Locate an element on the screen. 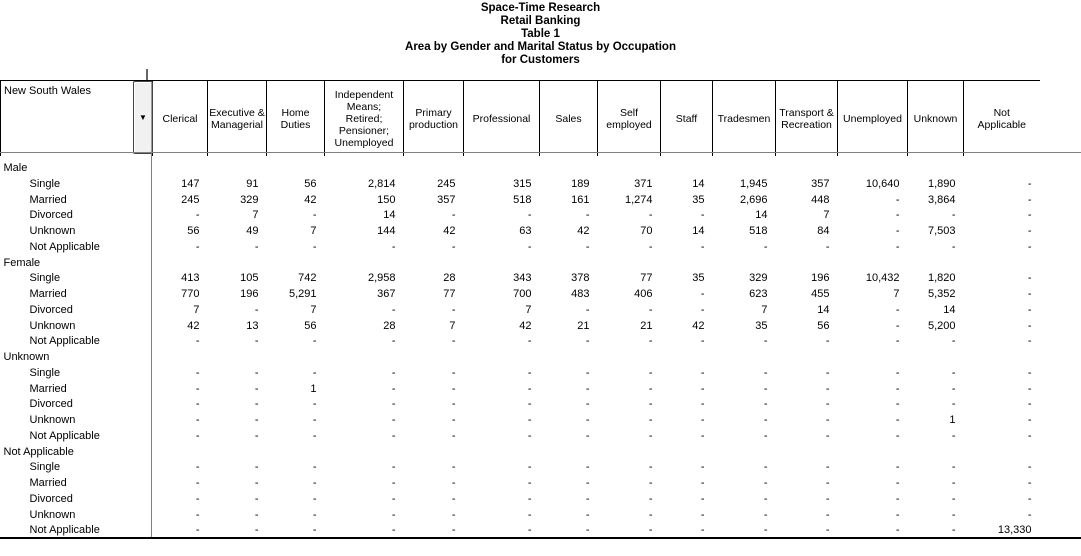 This screenshot has width=1081, height=556. data-cell: 1,274 is located at coordinates (638, 199).